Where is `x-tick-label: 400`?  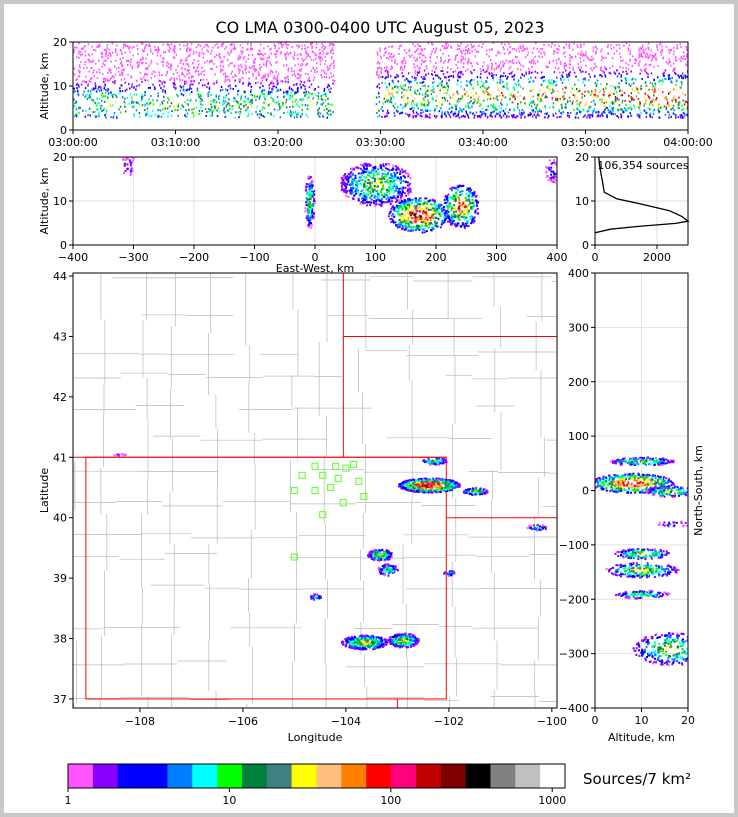
x-tick-label: 400 is located at coordinates (557, 257).